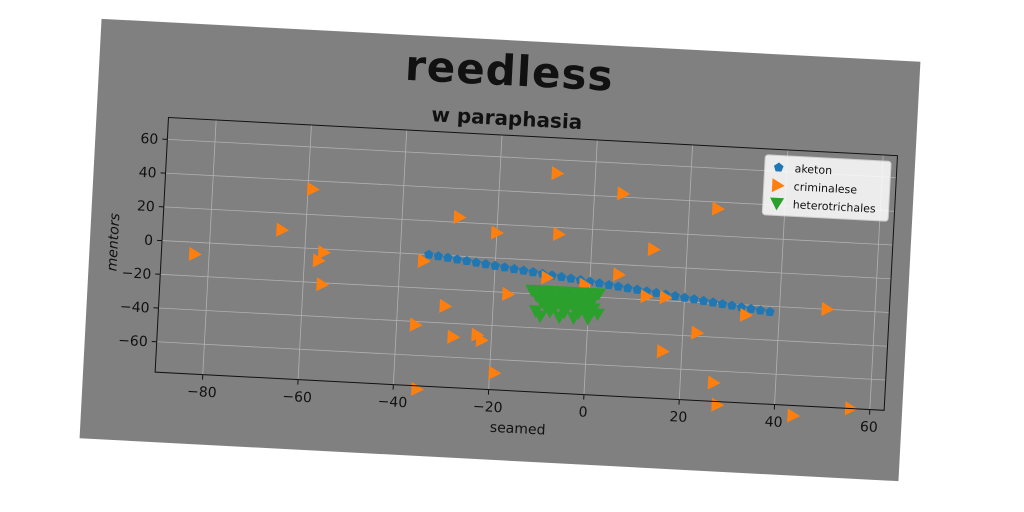 This screenshot has width=1024, height=512. I want to click on y-tick: −20, so click(141, 274).